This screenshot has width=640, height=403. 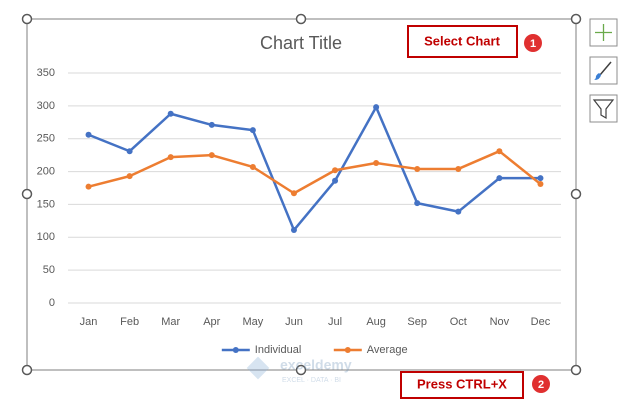 I want to click on x-tick-label: Feb, so click(x=129, y=322).